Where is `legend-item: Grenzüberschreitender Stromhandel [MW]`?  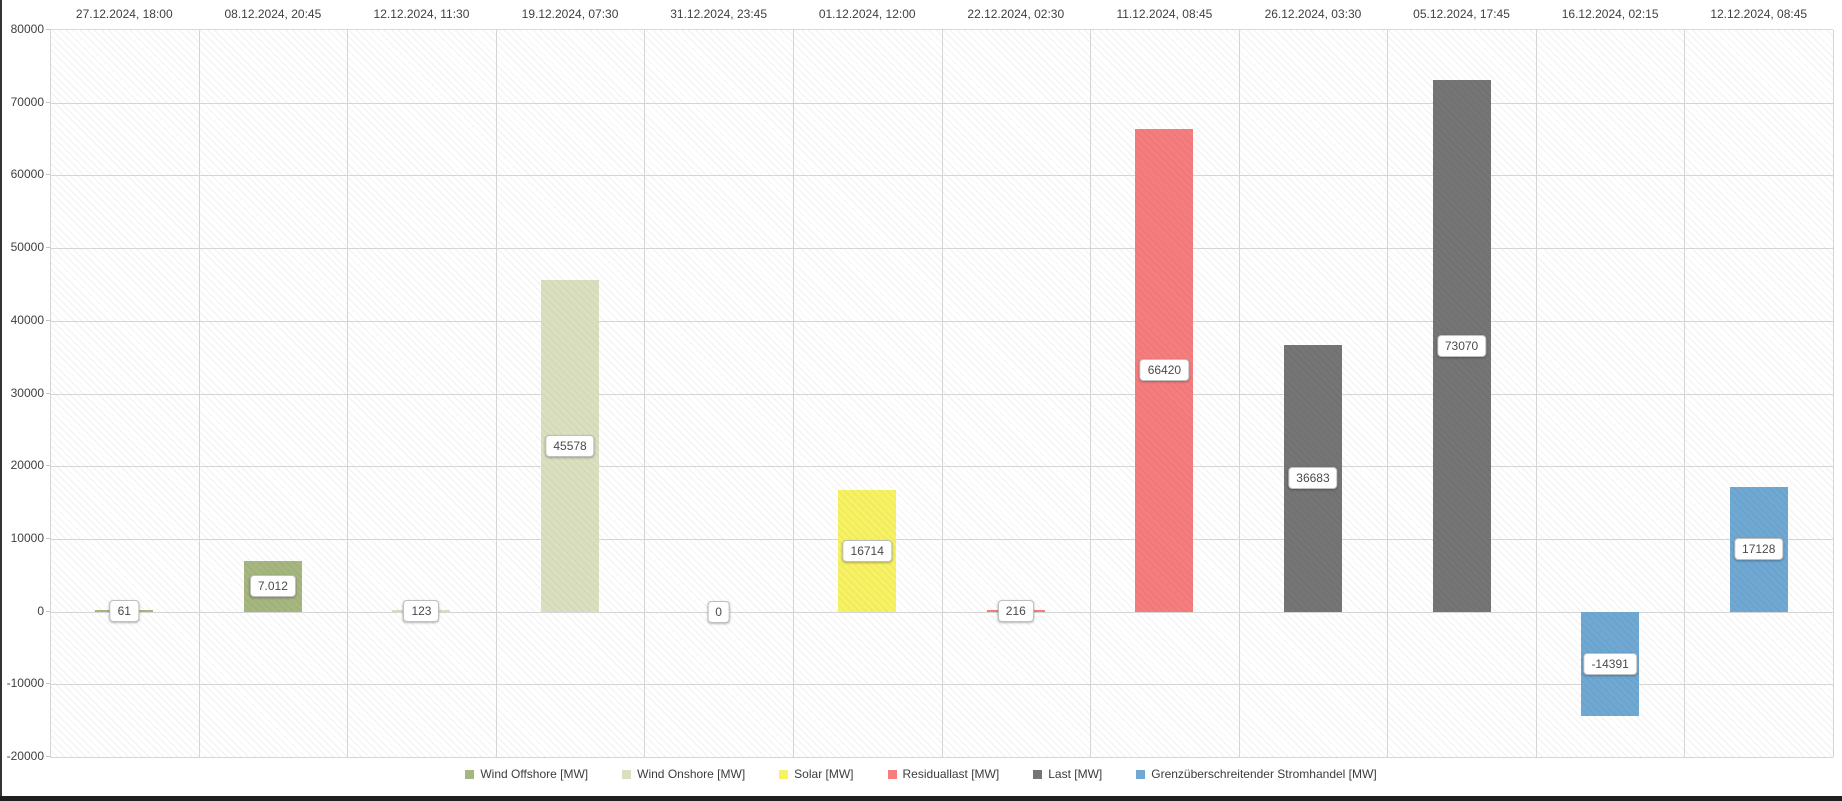
legend-item: Grenzüberschreitender Stromhandel [MW] is located at coordinates (1256, 774).